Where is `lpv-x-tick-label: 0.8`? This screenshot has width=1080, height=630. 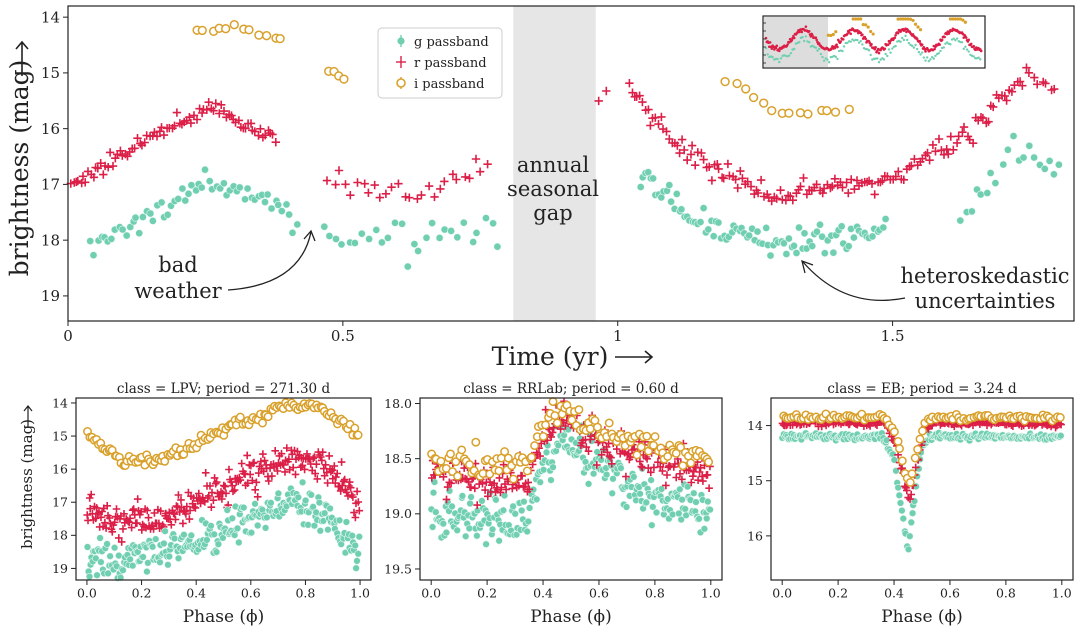 lpv-x-tick-label: 0.8 is located at coordinates (305, 593).